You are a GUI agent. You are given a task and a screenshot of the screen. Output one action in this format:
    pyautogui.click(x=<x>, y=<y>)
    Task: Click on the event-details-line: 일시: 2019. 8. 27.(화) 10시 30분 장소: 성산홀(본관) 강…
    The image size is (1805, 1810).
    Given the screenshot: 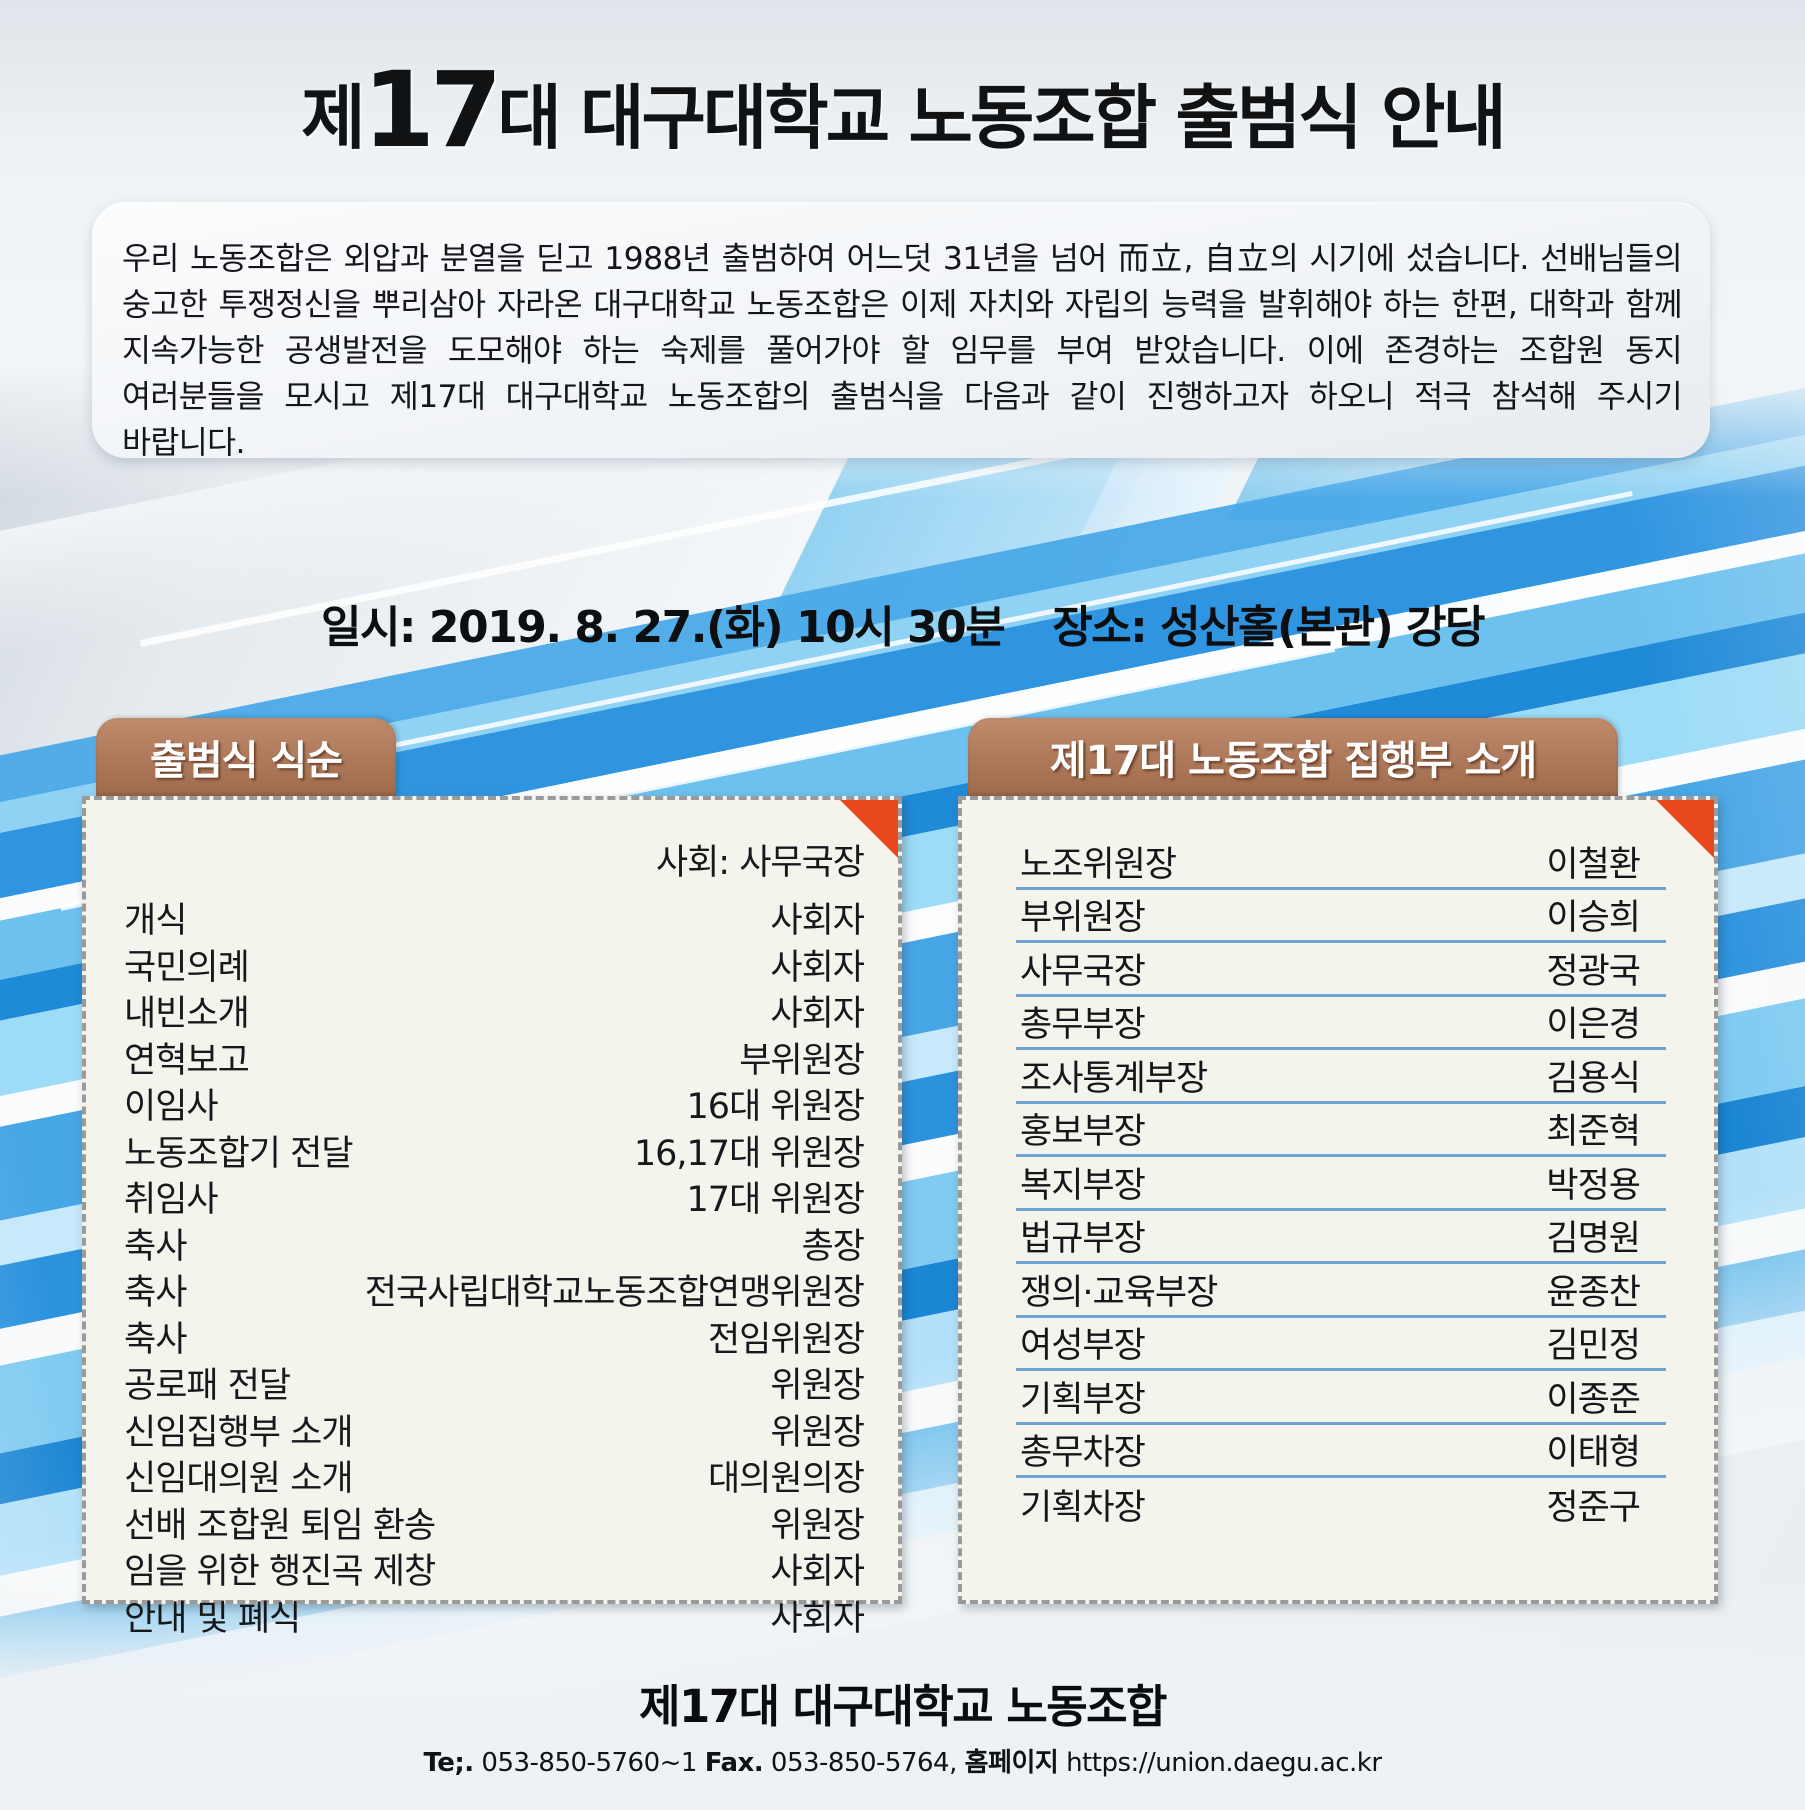 What is the action you would take?
    pyautogui.click(x=902, y=623)
    